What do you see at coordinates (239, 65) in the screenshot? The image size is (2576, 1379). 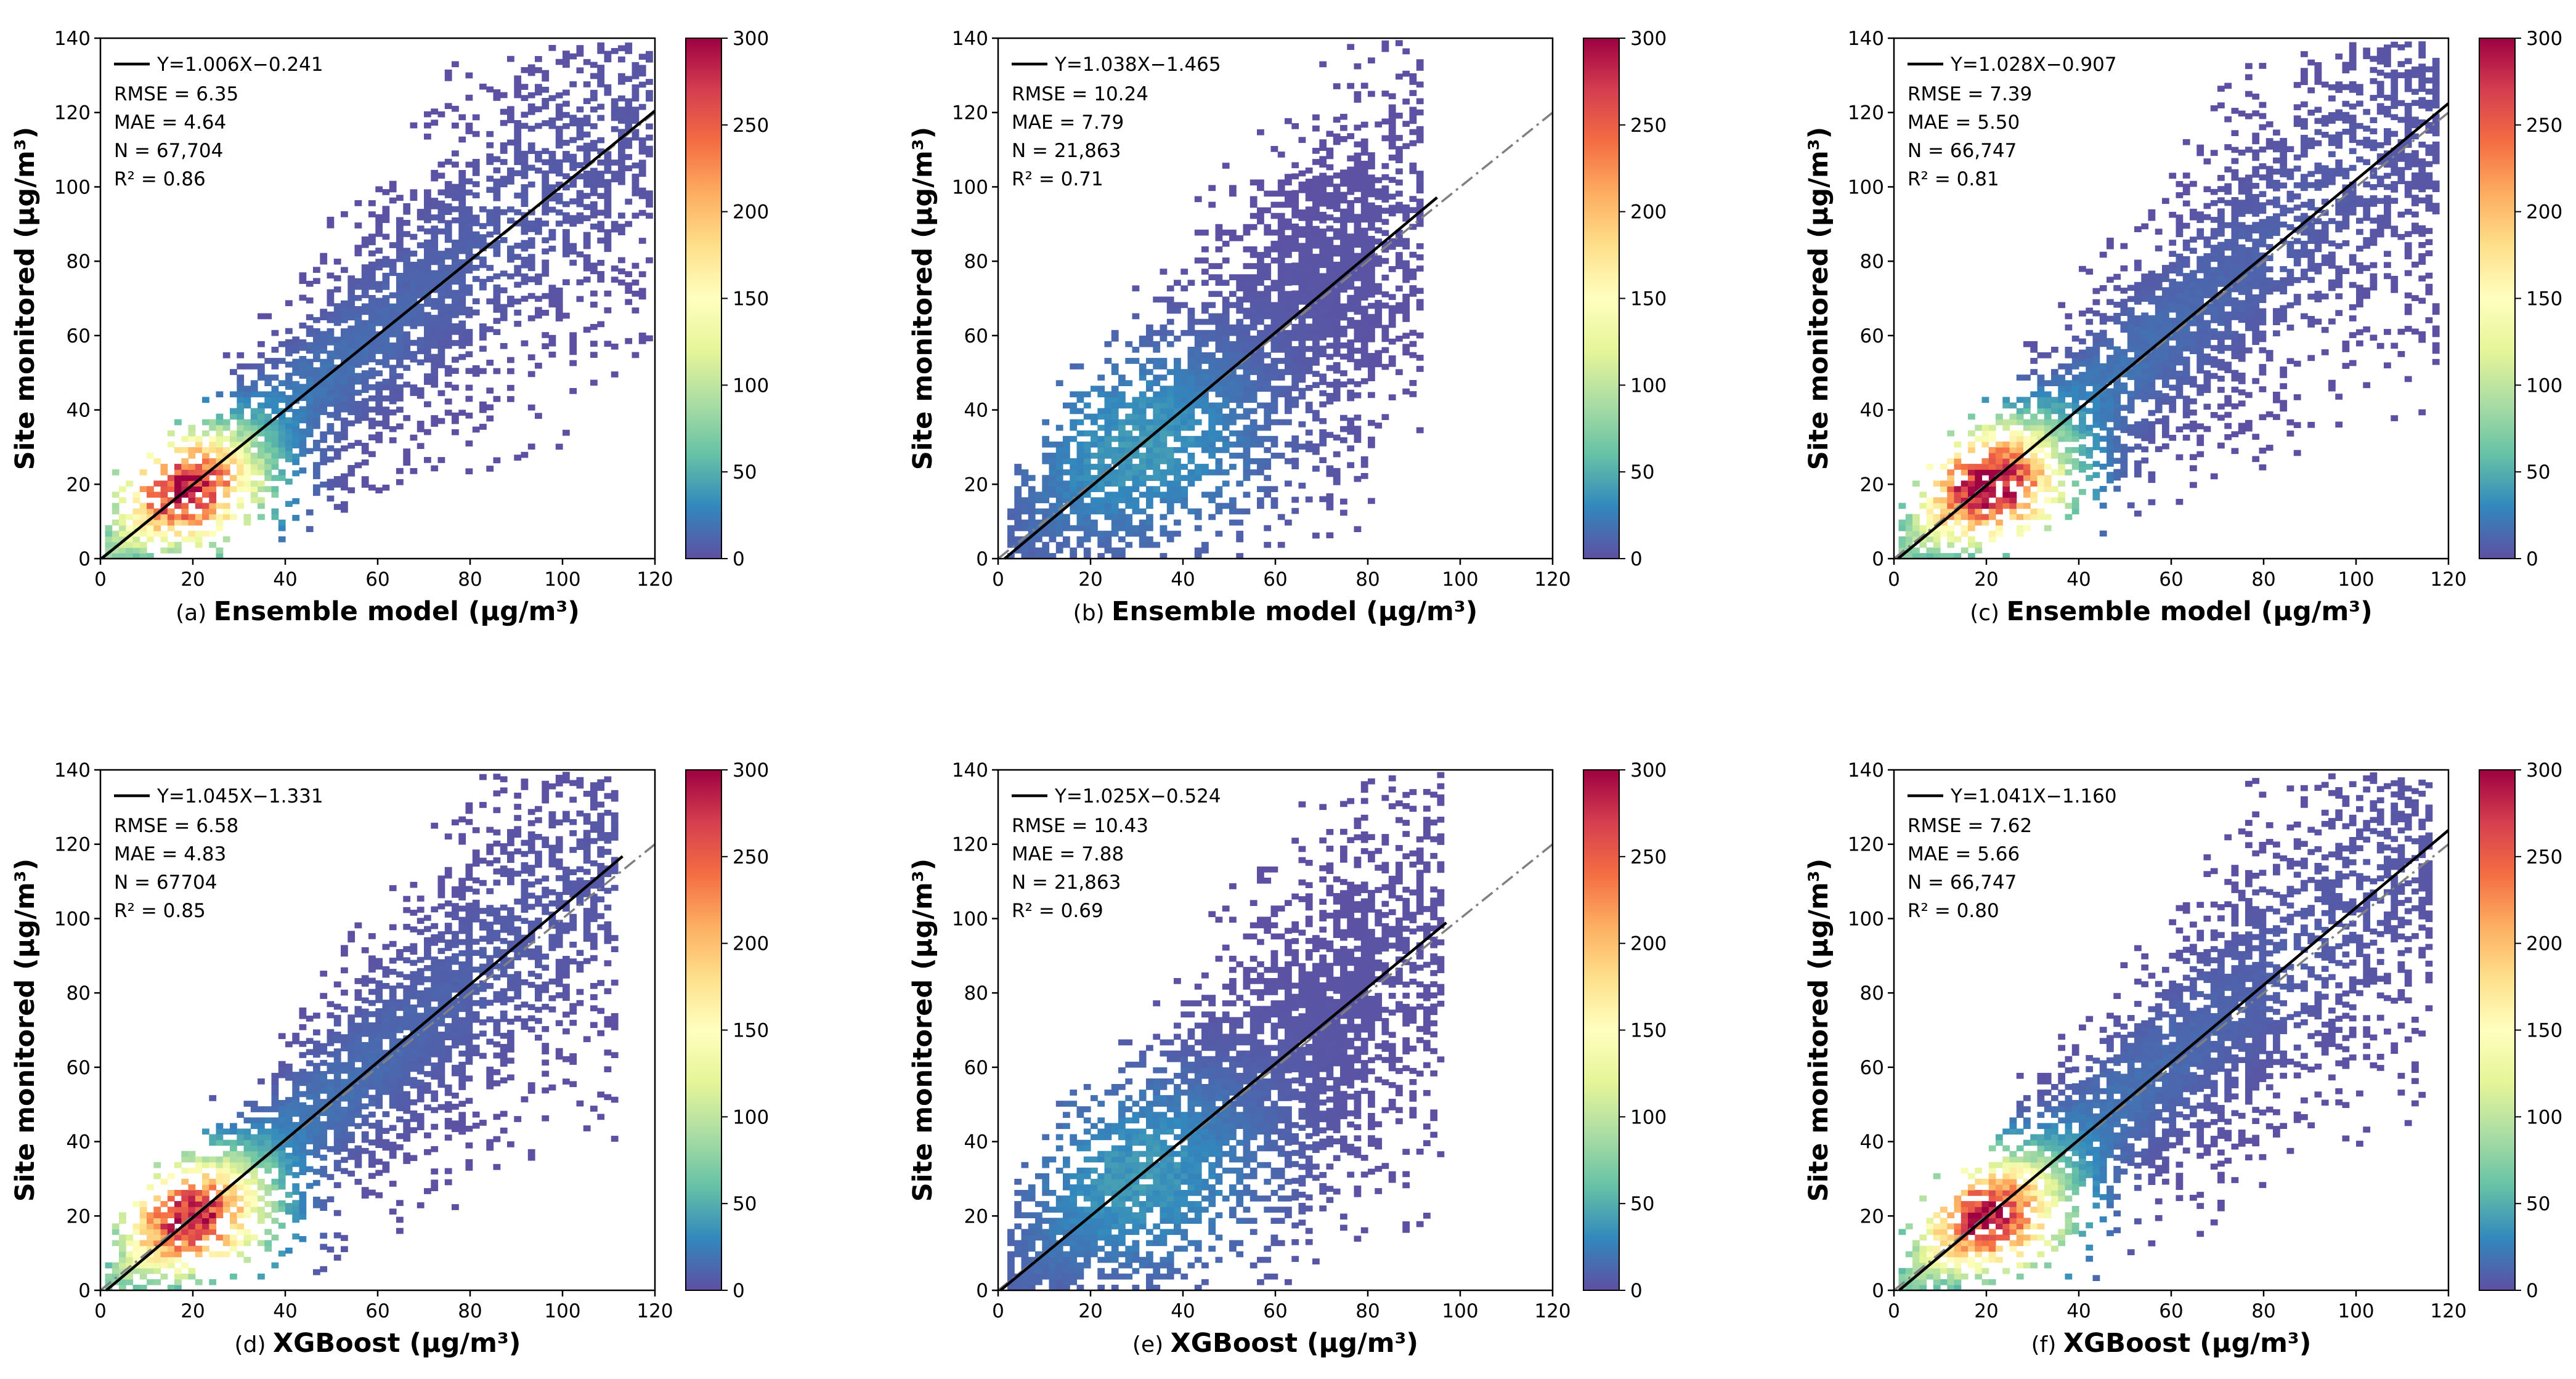 I see `legend-label: Y=1.006X−0.241` at bounding box center [239, 65].